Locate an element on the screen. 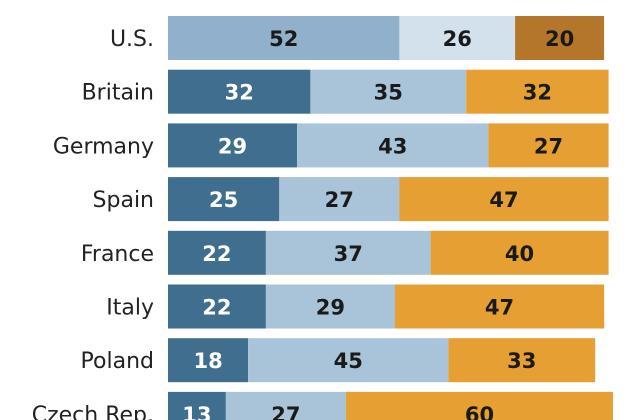 Image resolution: width=640 pixels, height=420 pixels. data-label: 43 is located at coordinates (392, 146).